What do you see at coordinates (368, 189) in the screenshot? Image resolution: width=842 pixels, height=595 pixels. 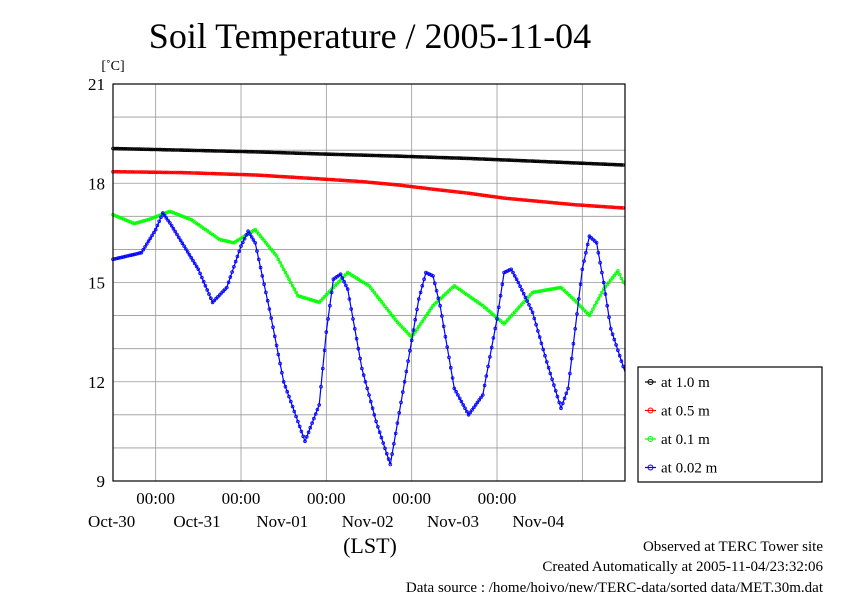 I see `series-at-0-5-m` at bounding box center [368, 189].